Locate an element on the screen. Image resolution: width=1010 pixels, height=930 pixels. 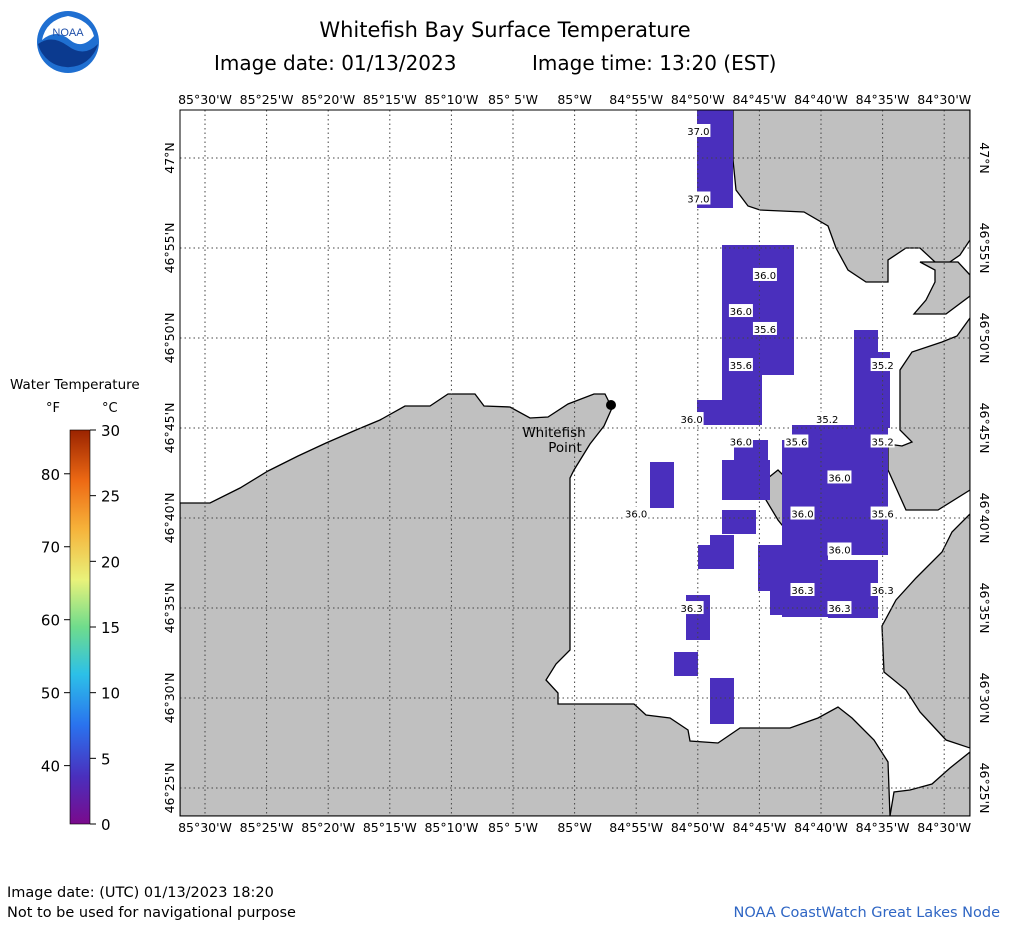
footer-credit: NOAA CoastWatch Great Lakes Node is located at coordinates (866, 913).